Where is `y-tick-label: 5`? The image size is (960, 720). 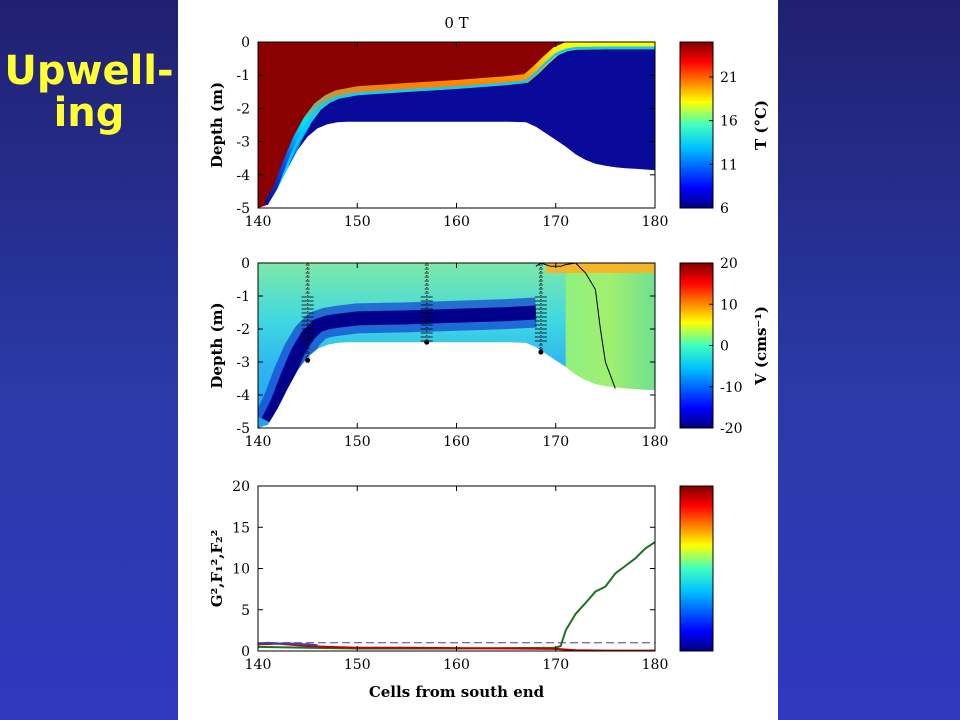
y-tick-label: 5 is located at coordinates (245, 611).